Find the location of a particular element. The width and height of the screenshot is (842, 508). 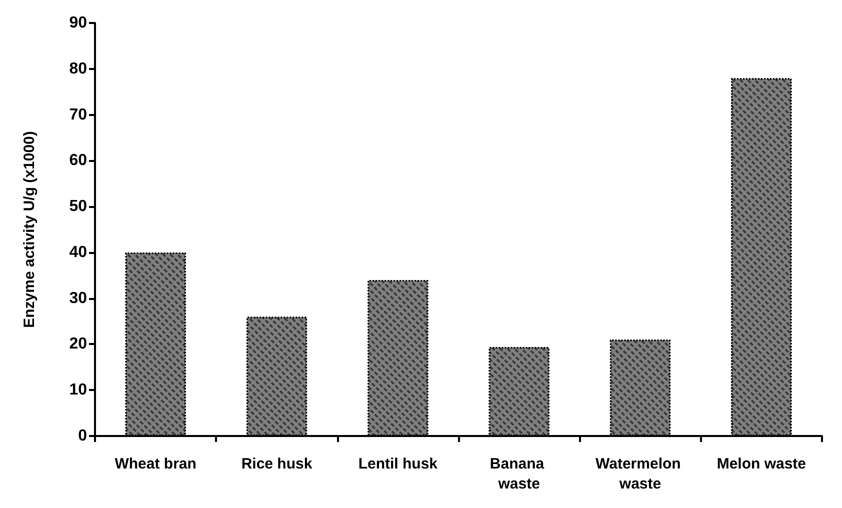

y-axis-title: Enzyme activity U/g (x1000) is located at coordinates (29, 229).